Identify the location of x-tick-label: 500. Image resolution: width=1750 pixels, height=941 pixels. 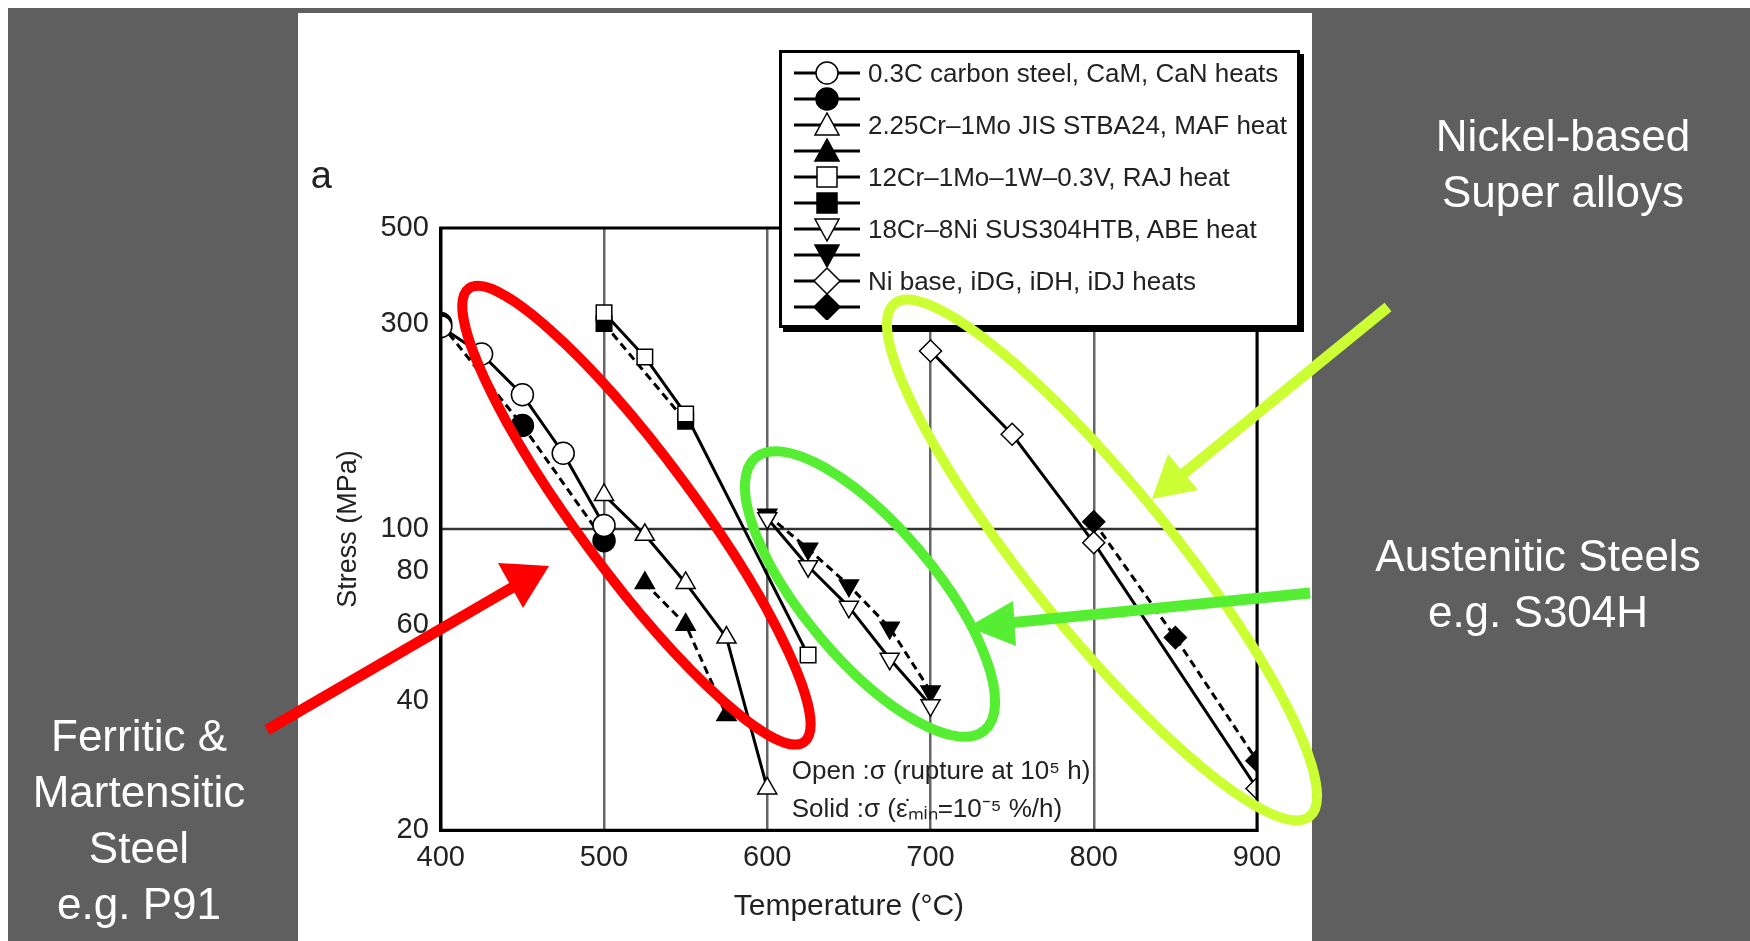
(604, 855).